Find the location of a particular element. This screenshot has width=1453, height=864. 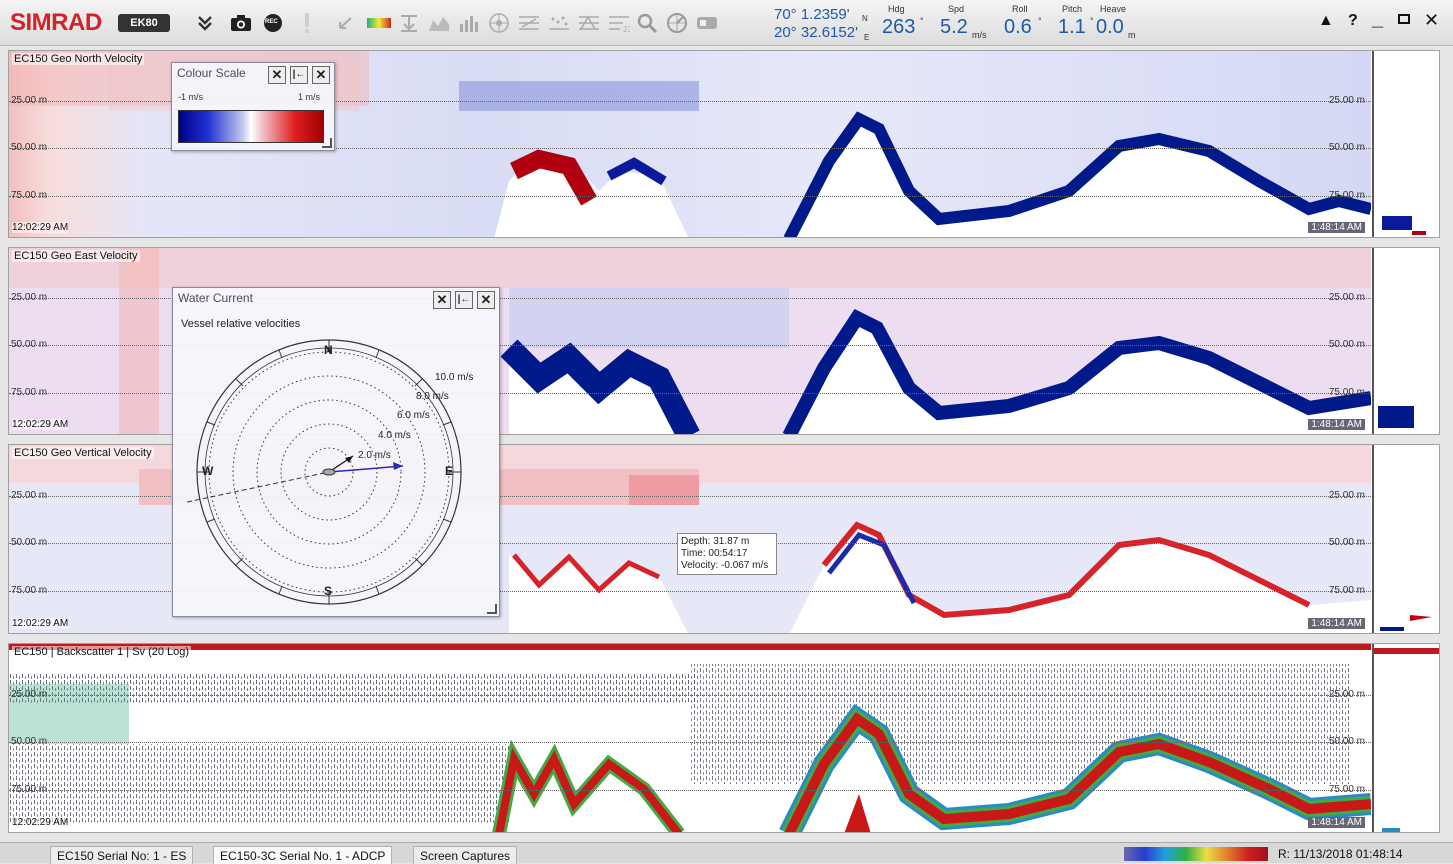

filter4-icon: 23 is located at coordinates (619, 23).